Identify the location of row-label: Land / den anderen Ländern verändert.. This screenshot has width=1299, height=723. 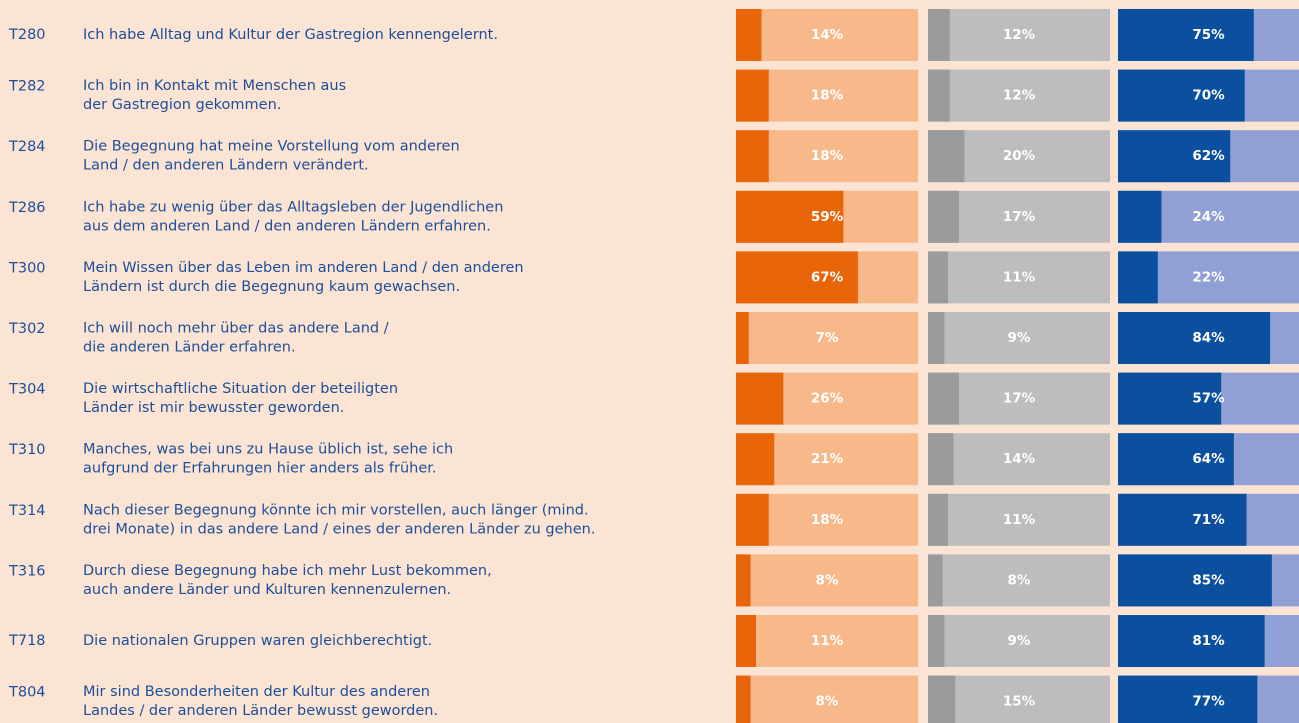
(226, 166).